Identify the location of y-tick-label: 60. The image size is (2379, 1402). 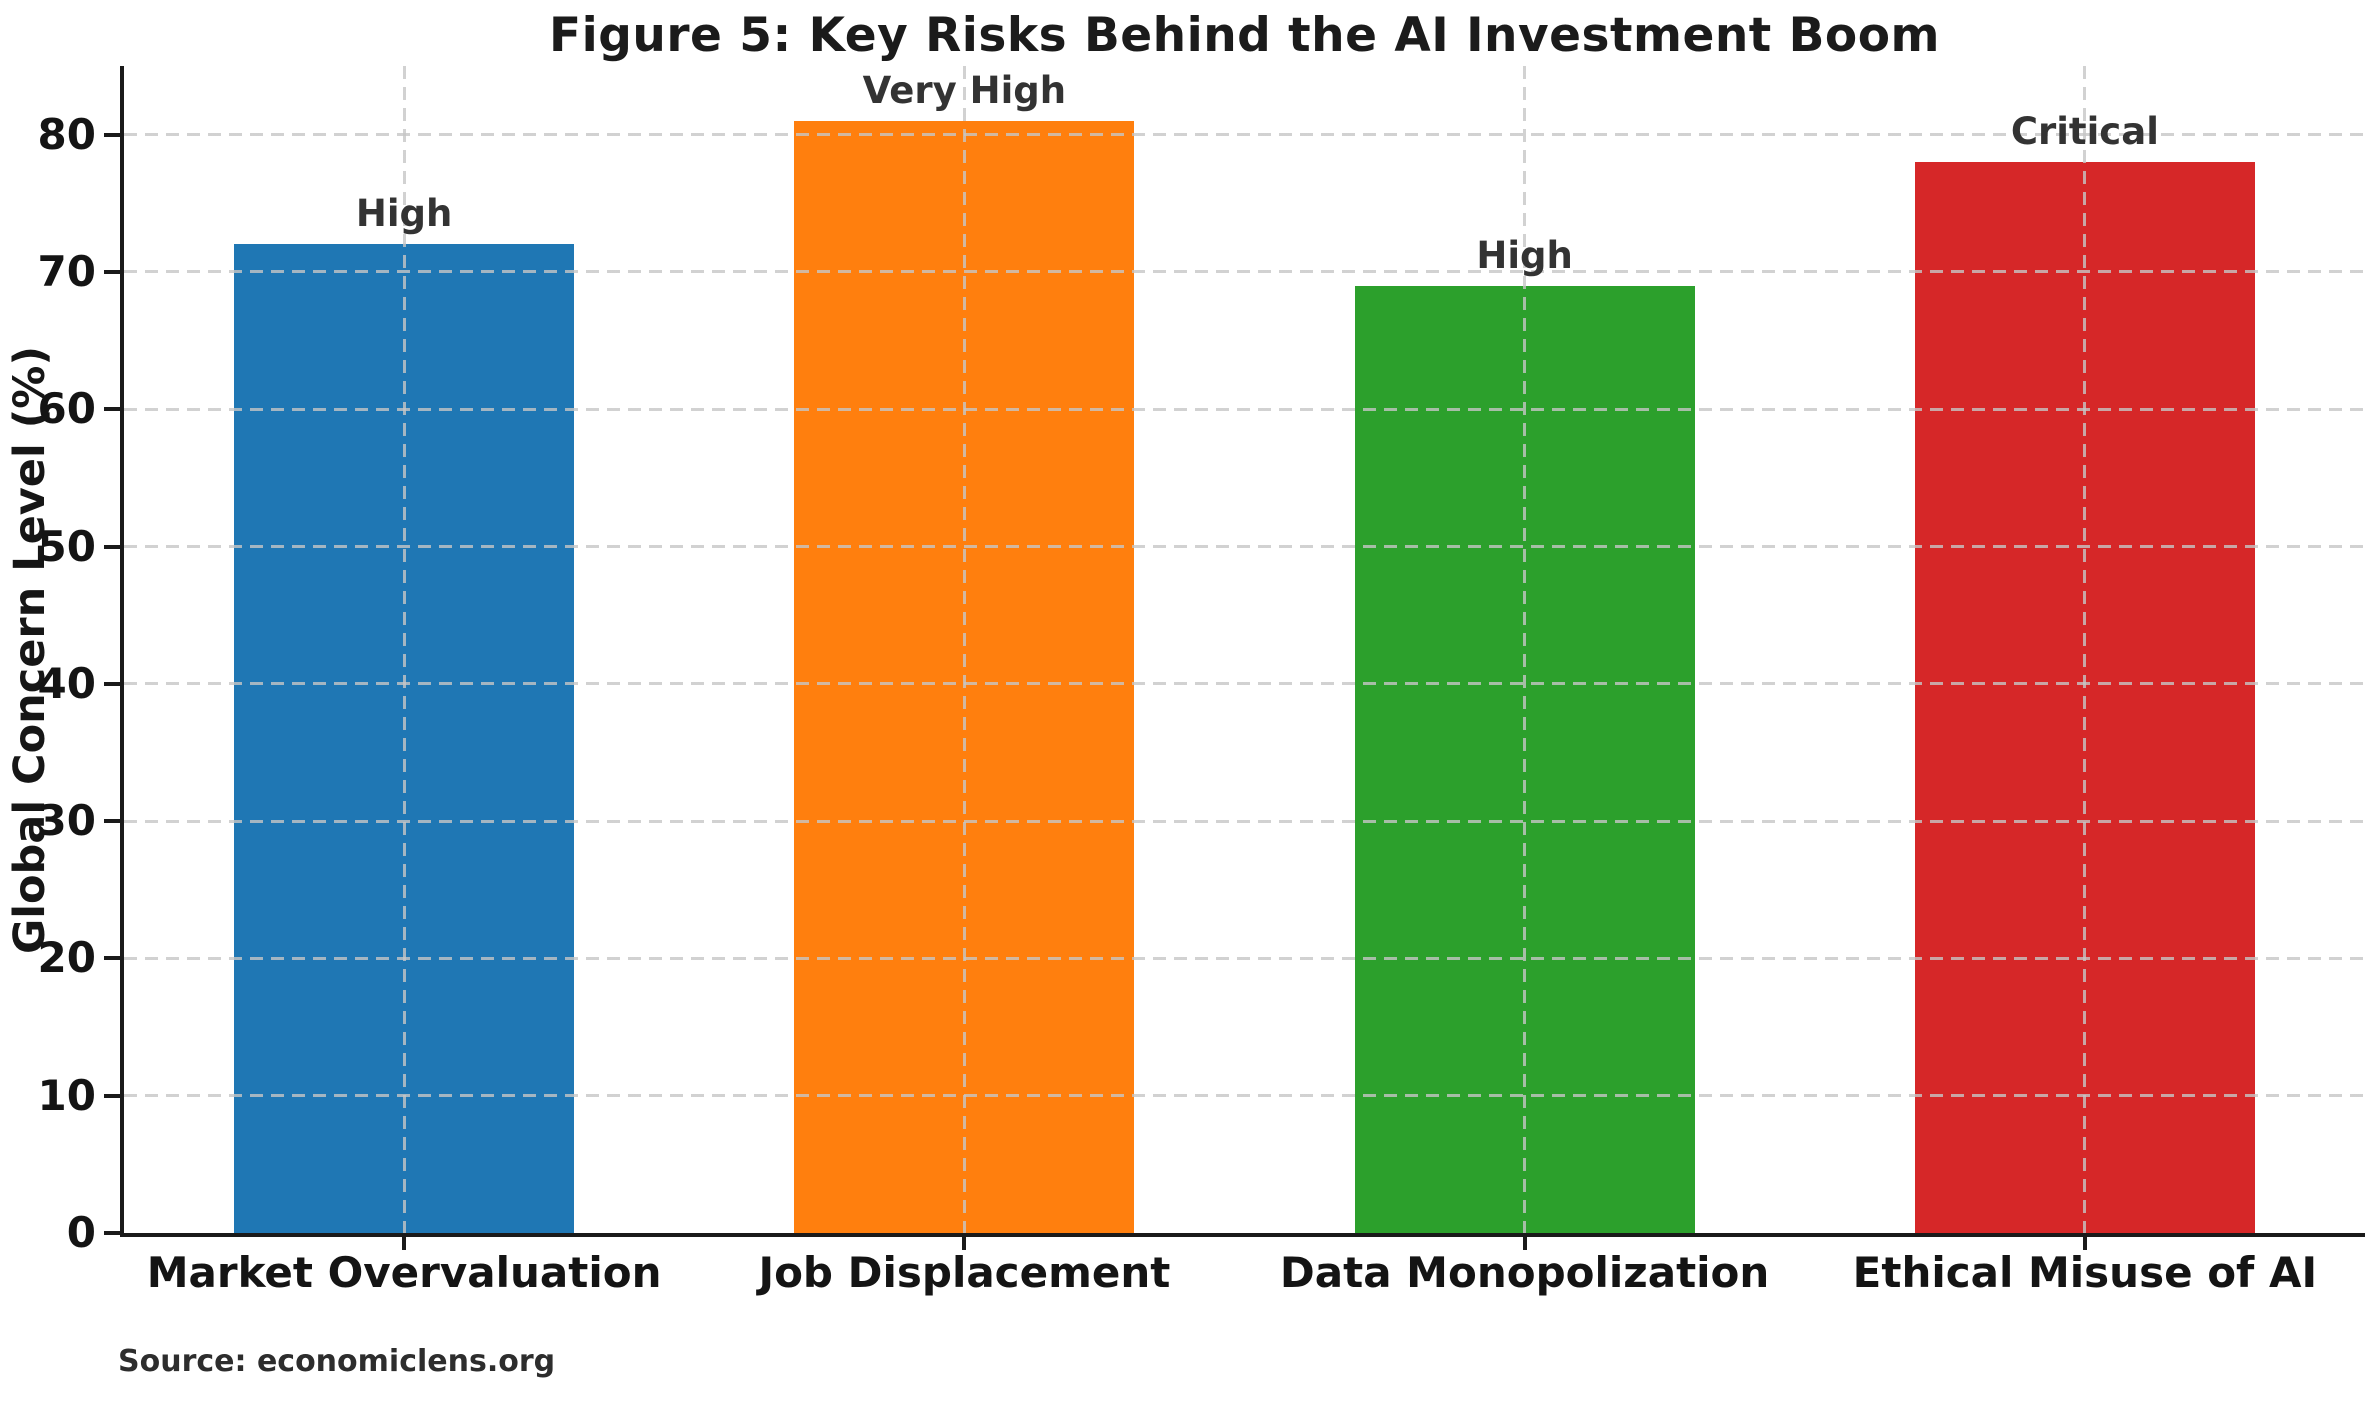
(66, 409).